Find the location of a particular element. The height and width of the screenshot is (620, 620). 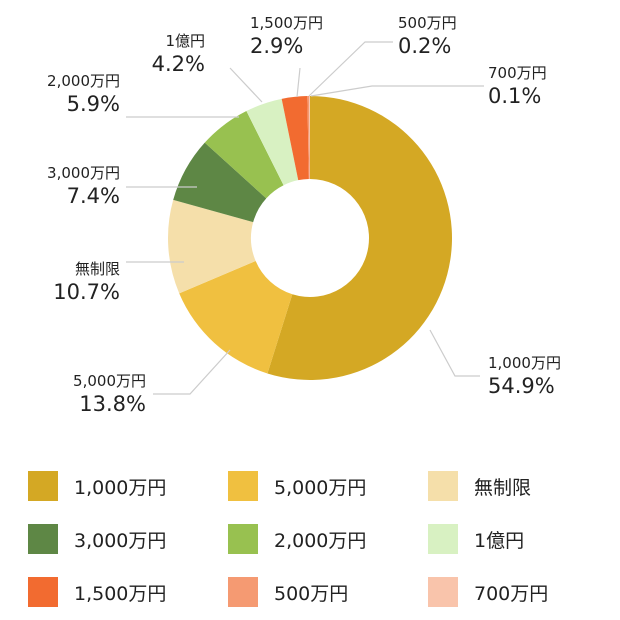

slice-label-value-7: 0.2% is located at coordinates (424, 46).